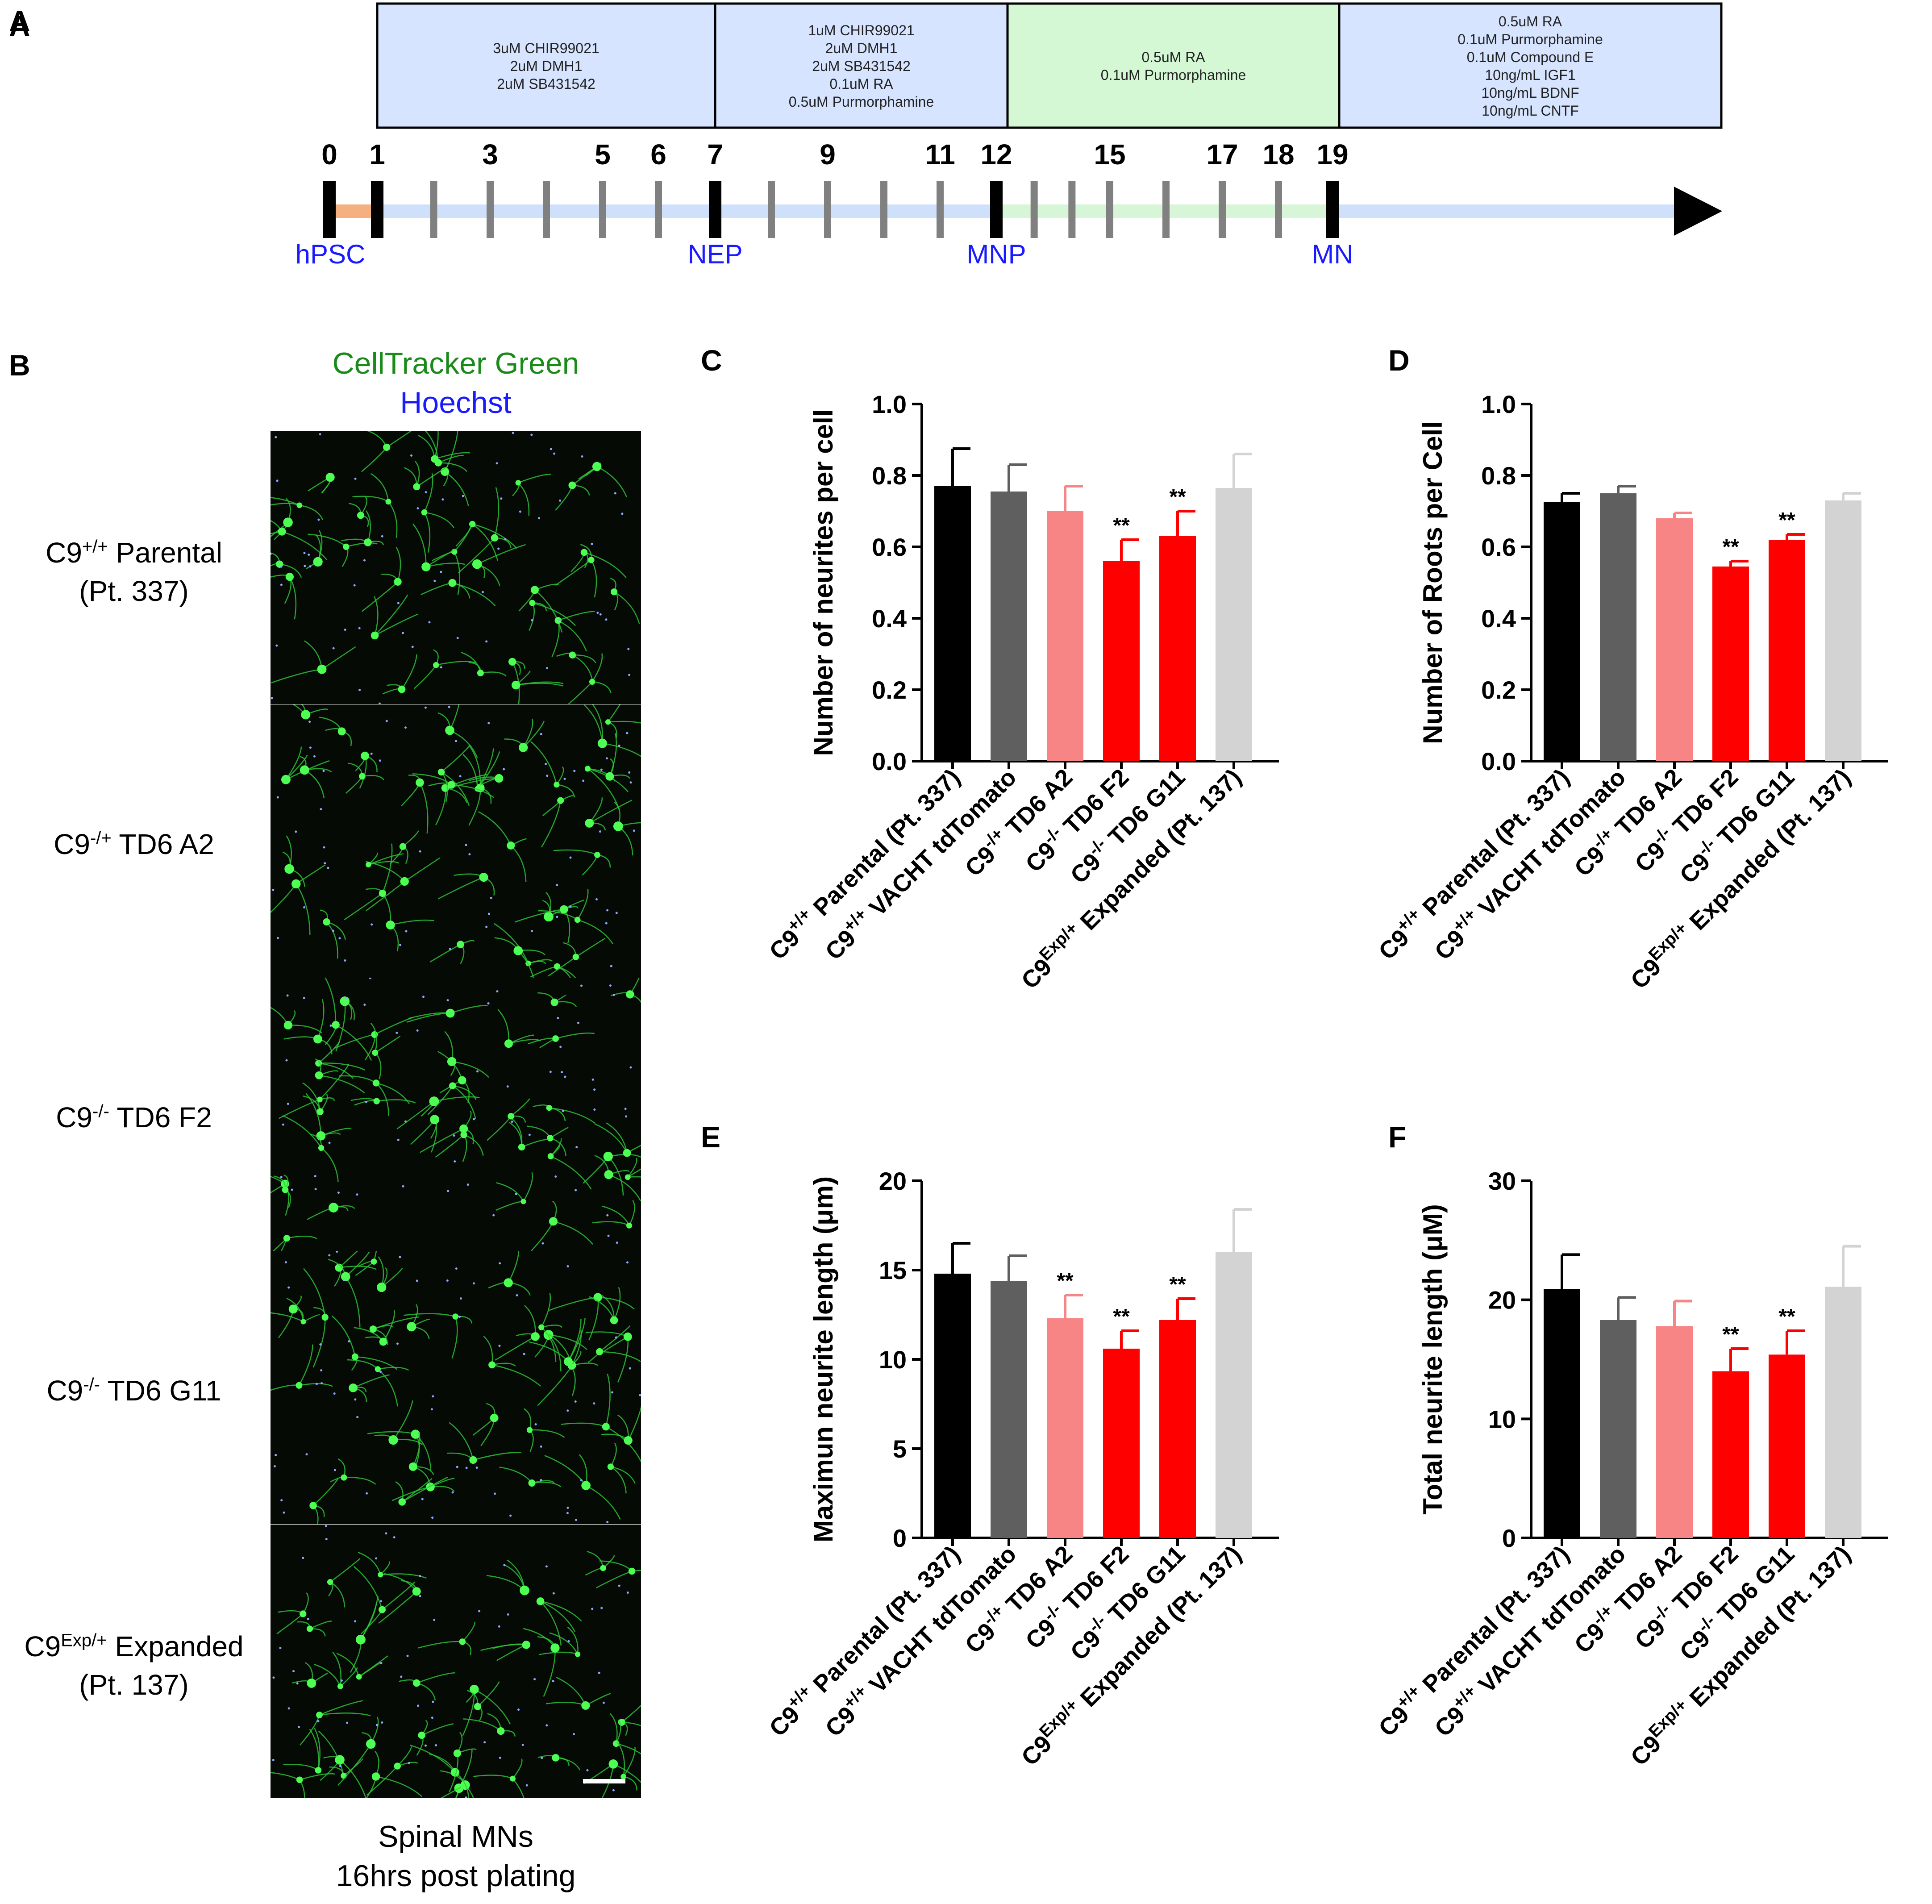 The image size is (1932, 1904). Describe the element at coordinates (490, 154) in the screenshot. I see `day-label: 3` at that location.